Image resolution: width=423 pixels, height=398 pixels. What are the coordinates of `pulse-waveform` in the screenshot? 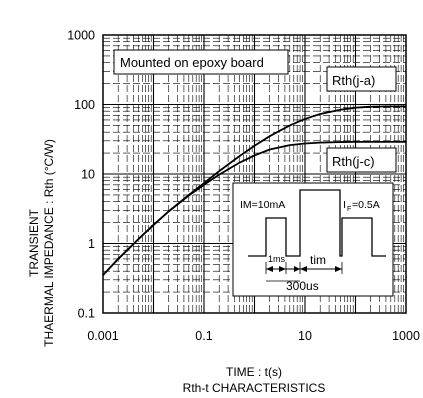 It's located at (317, 223).